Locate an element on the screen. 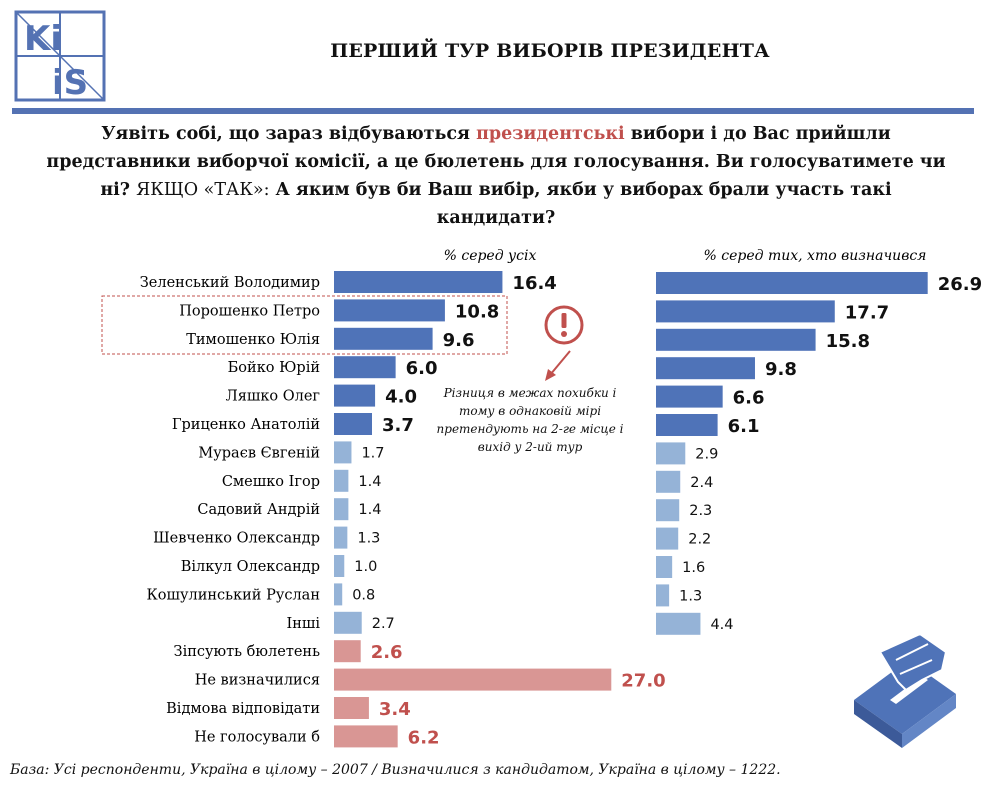 Image resolution: width=992 pixels, height=786 pixels. data-label-left: 2.6 is located at coordinates (387, 652).